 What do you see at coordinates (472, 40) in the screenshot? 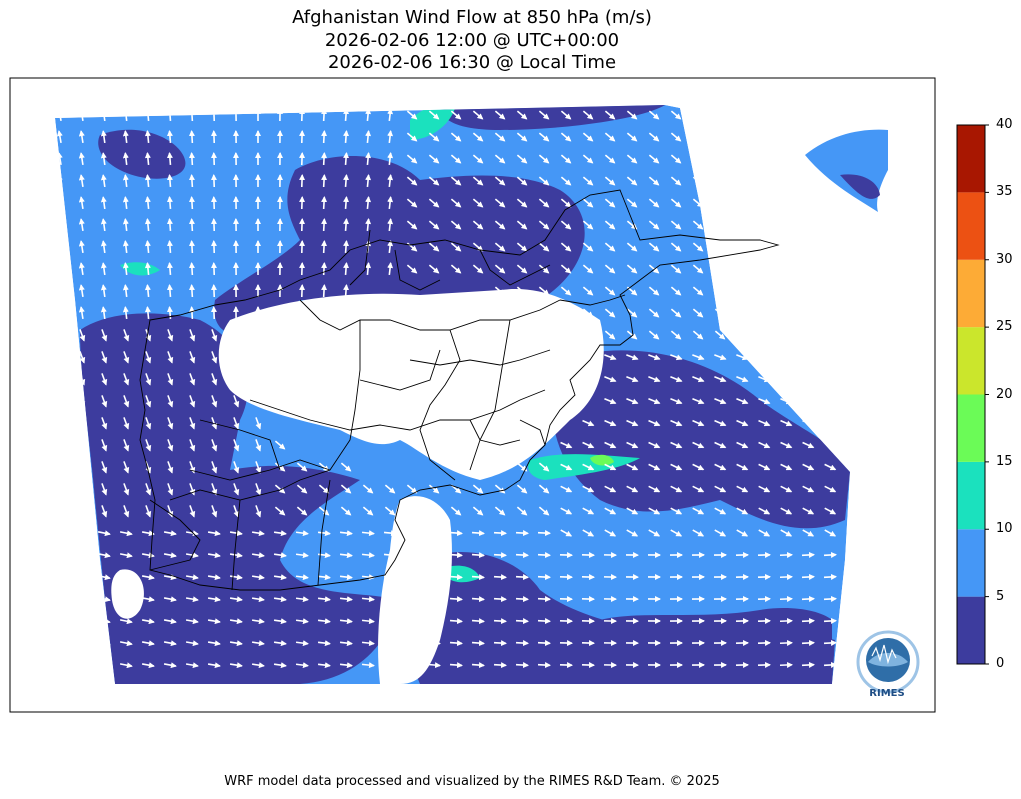
I see `utc-time: 2026-02-06 12:00 @ UTC+00:00` at bounding box center [472, 40].